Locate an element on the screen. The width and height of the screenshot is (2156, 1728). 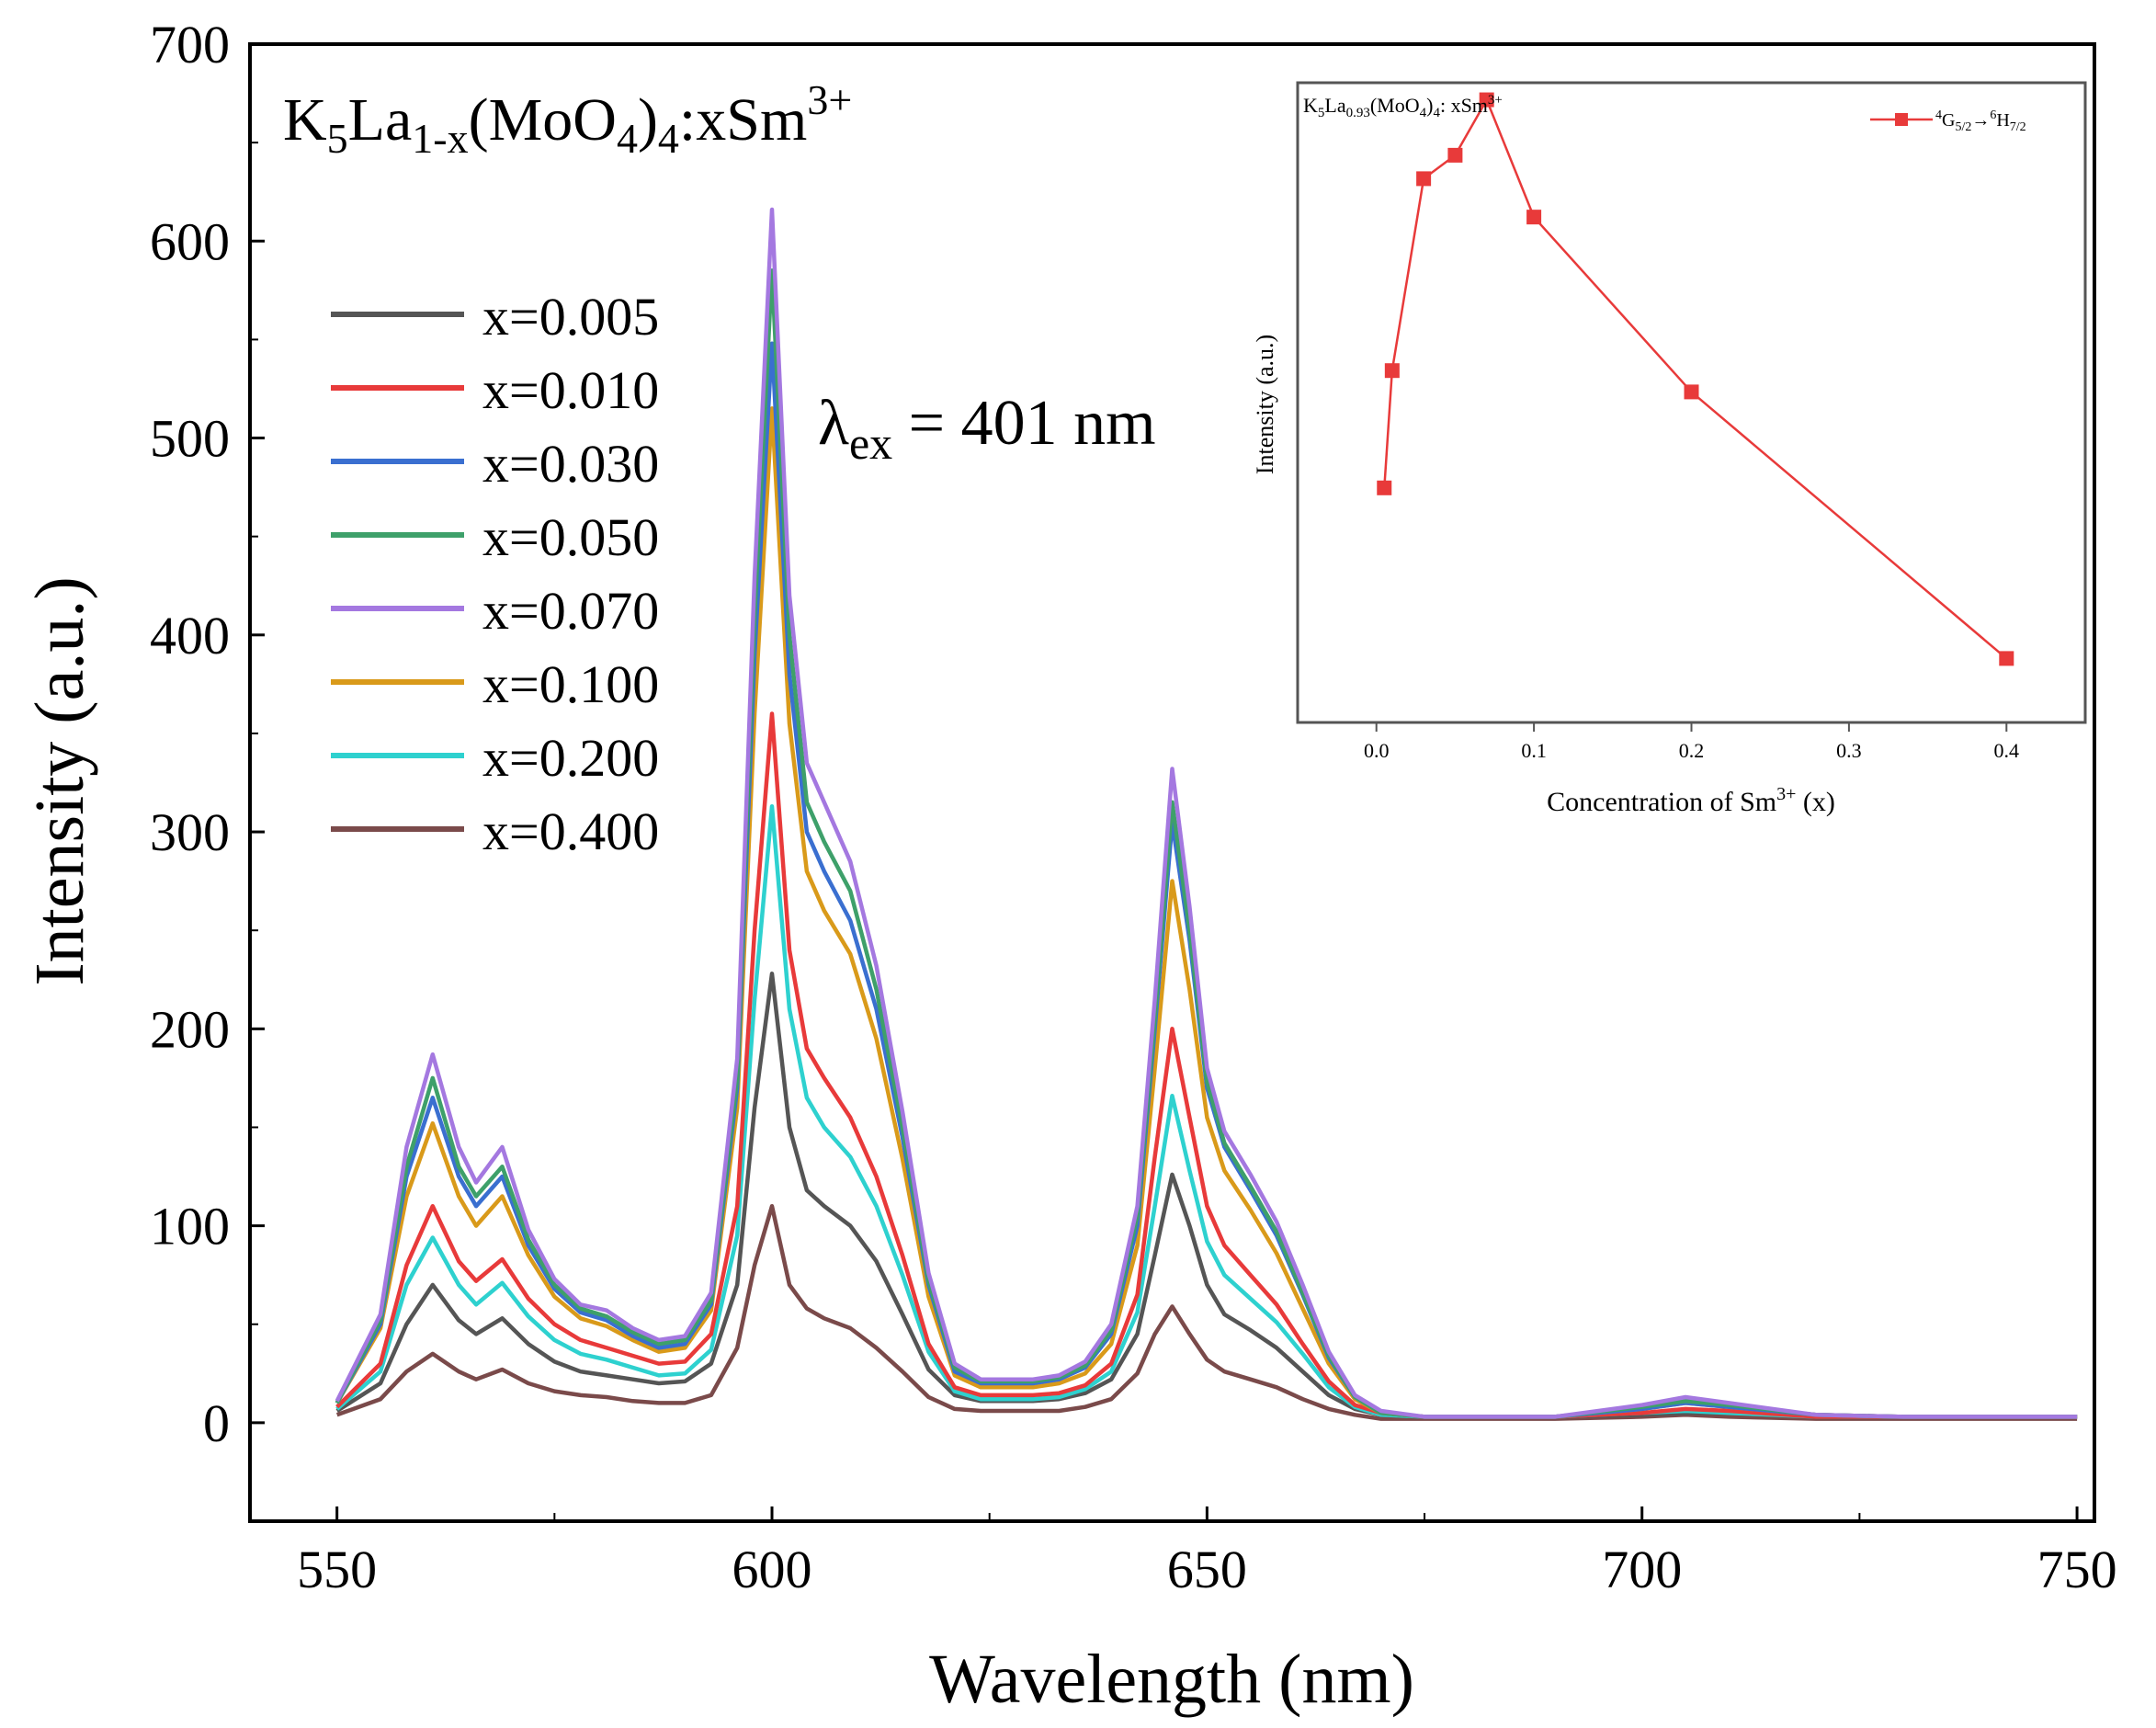
inset-x-tick-label: 0.1 is located at coordinates (1534, 750).